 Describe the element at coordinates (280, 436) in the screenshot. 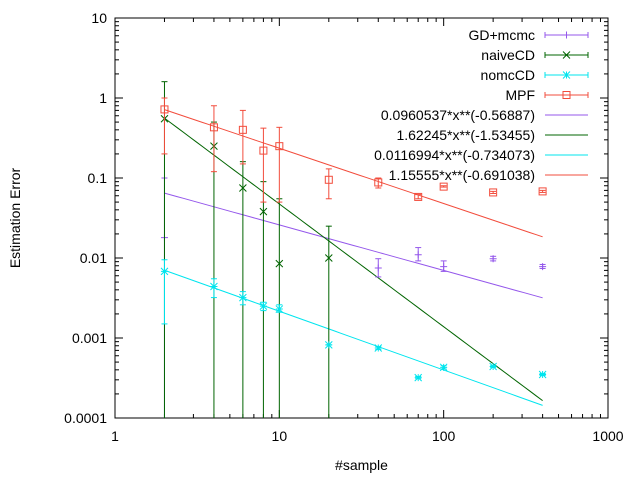

I see `x-tick-label: 10` at that location.